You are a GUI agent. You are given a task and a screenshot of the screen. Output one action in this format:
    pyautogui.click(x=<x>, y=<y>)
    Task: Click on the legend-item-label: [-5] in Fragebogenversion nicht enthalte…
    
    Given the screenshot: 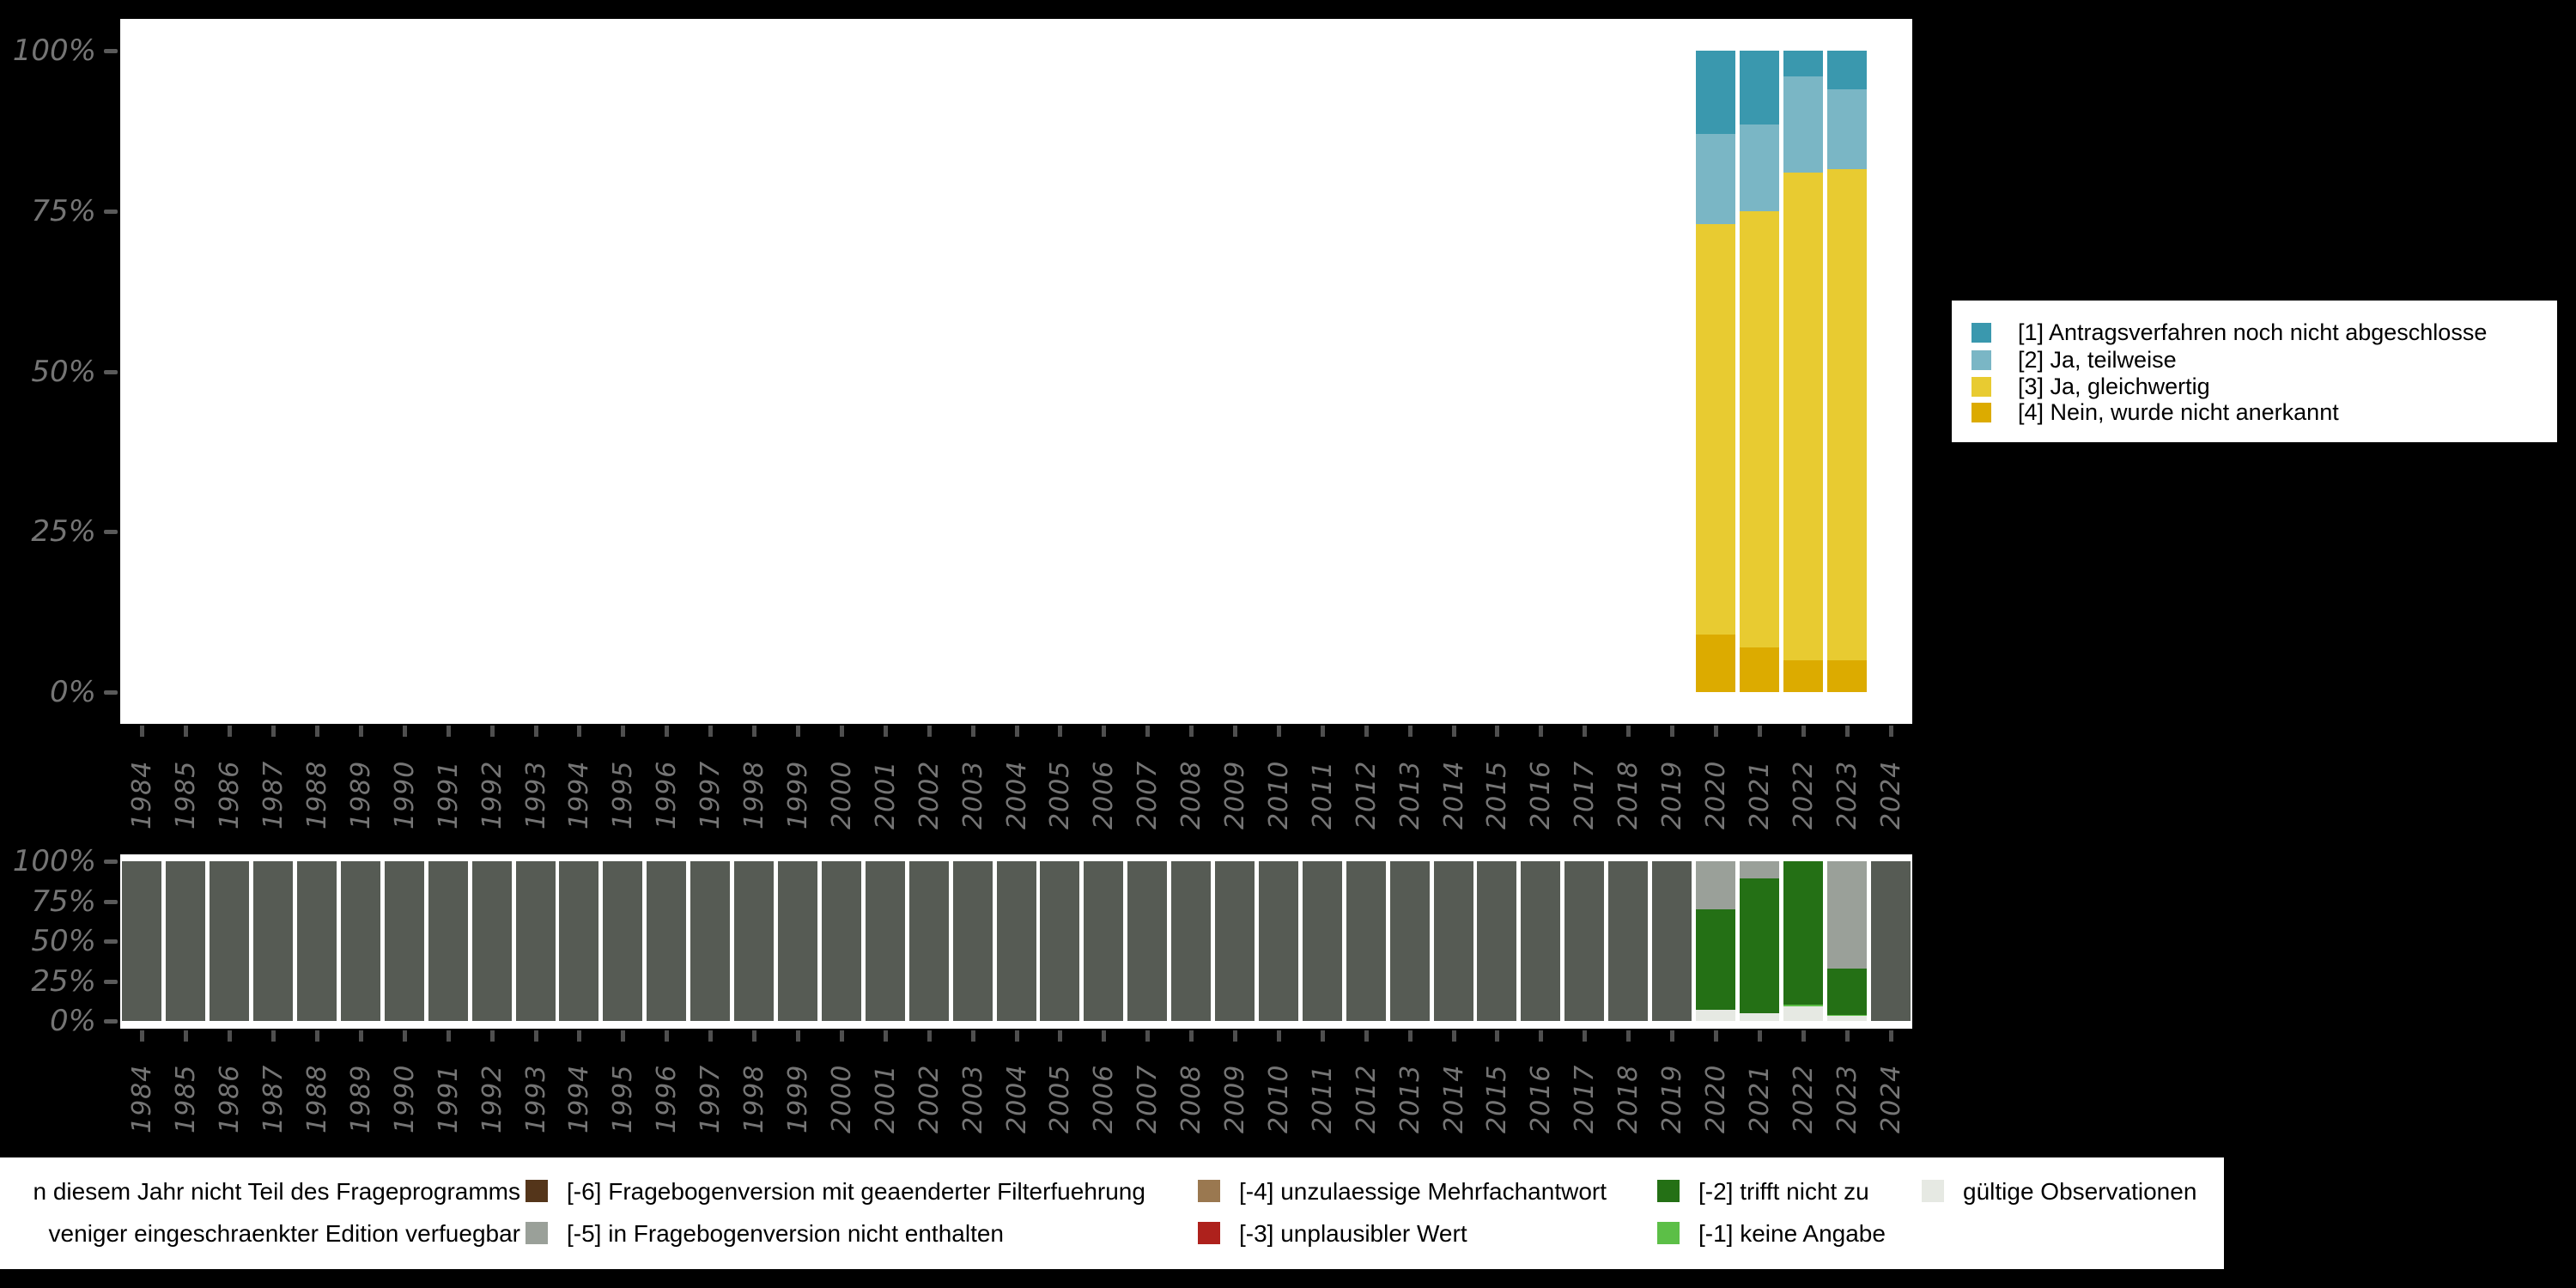 What is the action you would take?
    pyautogui.click(x=786, y=1233)
    